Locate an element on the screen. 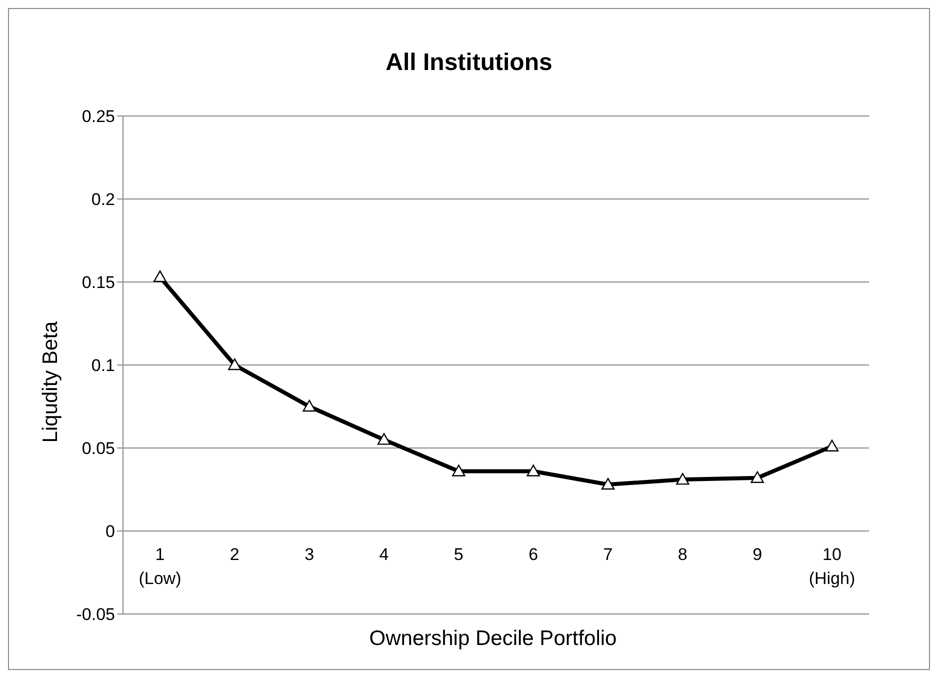  y-tick-label: 0.25 is located at coordinates (98, 116).